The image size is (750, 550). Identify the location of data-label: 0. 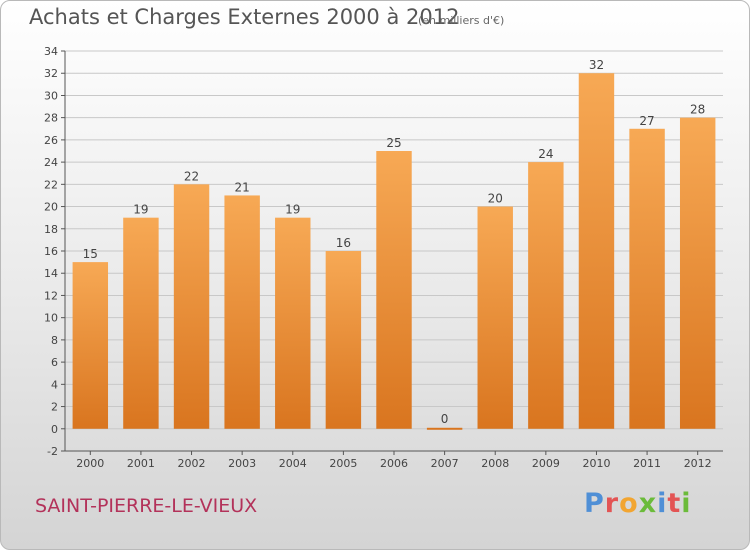
(445, 419).